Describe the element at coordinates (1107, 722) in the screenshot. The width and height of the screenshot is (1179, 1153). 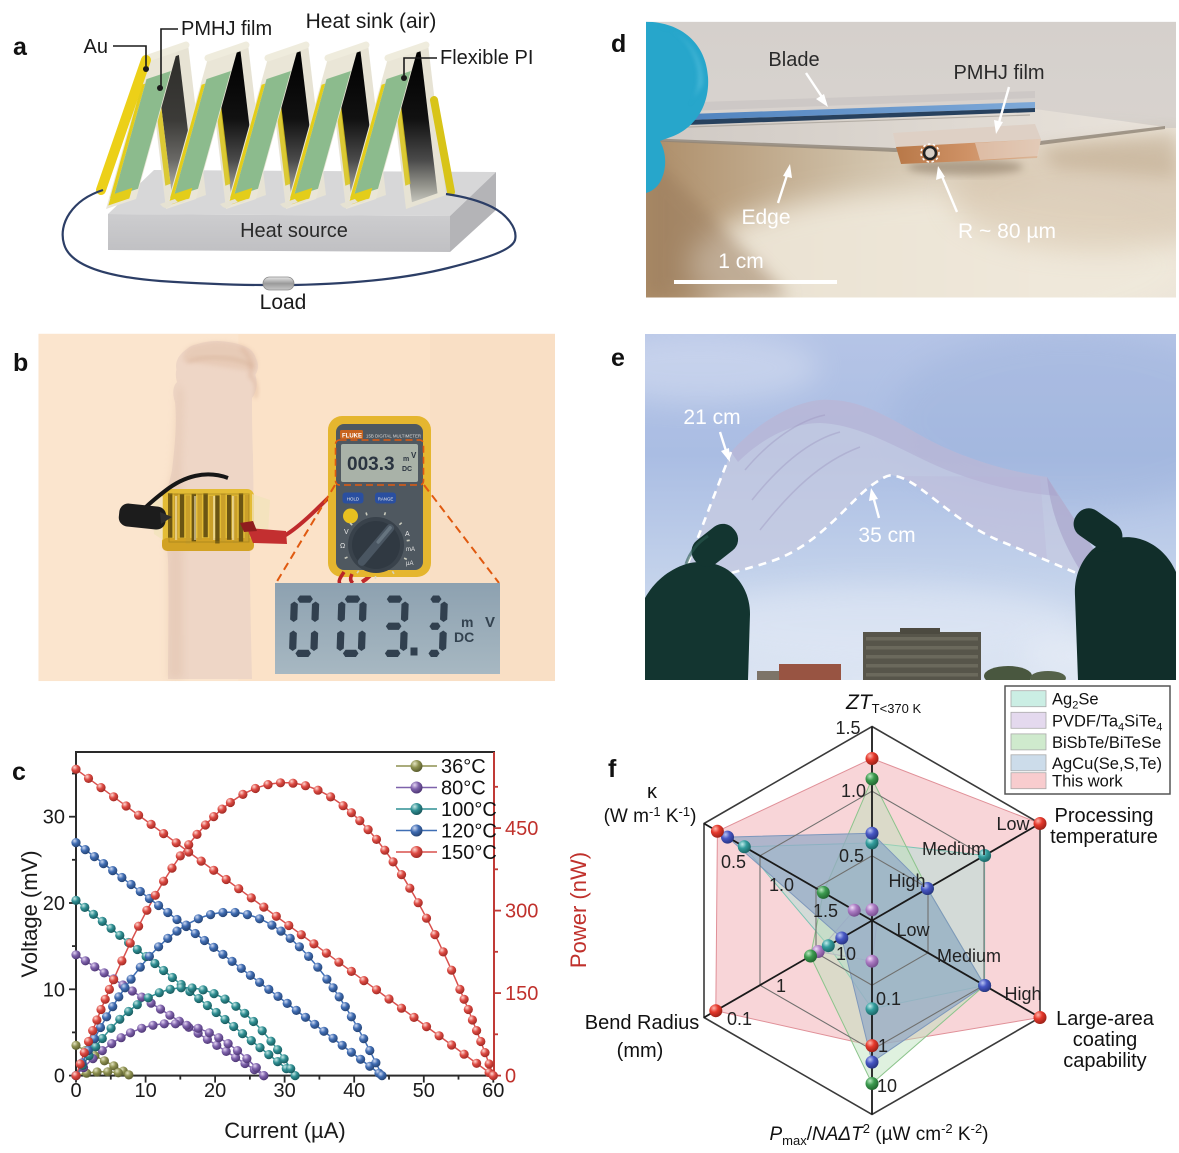
I see `svg-text: PVDF/Ta4SiTe4` at that location.